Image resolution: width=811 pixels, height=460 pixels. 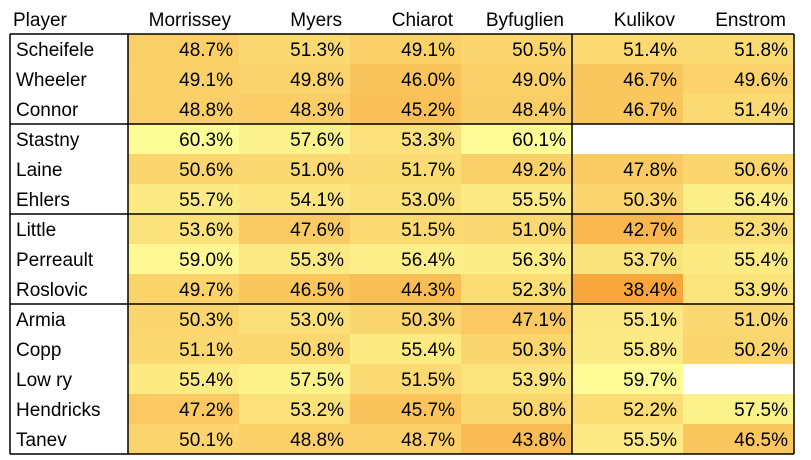 I want to click on cell-value: 52.2%, so click(x=650, y=410).